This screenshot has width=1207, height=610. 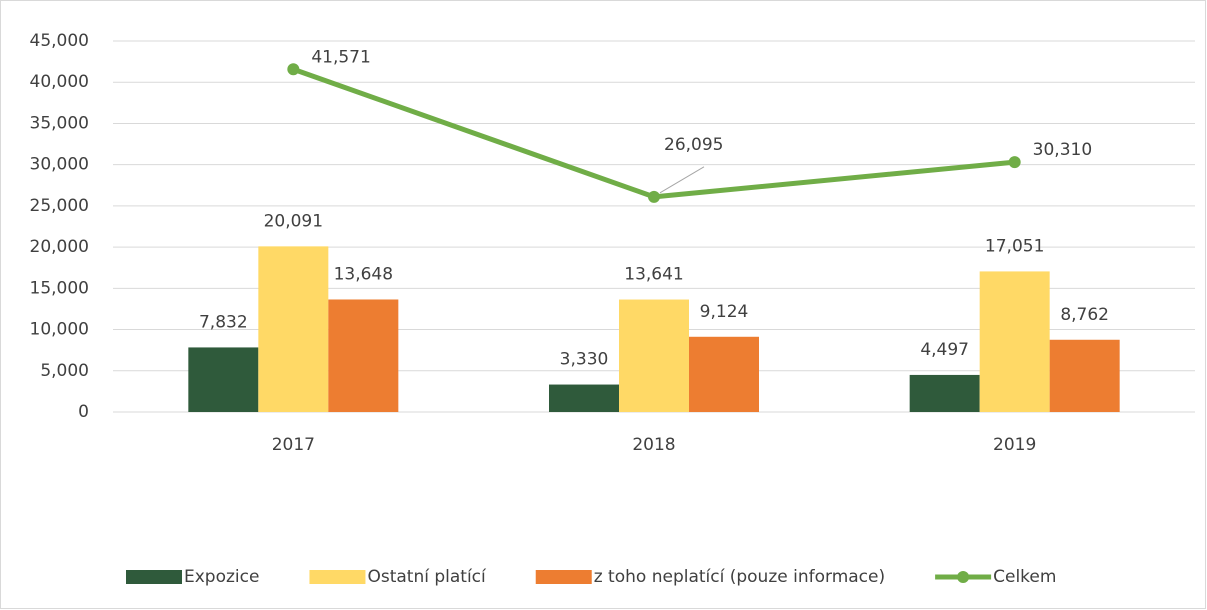 I want to click on x-tick-label: 2017, so click(x=293, y=445).